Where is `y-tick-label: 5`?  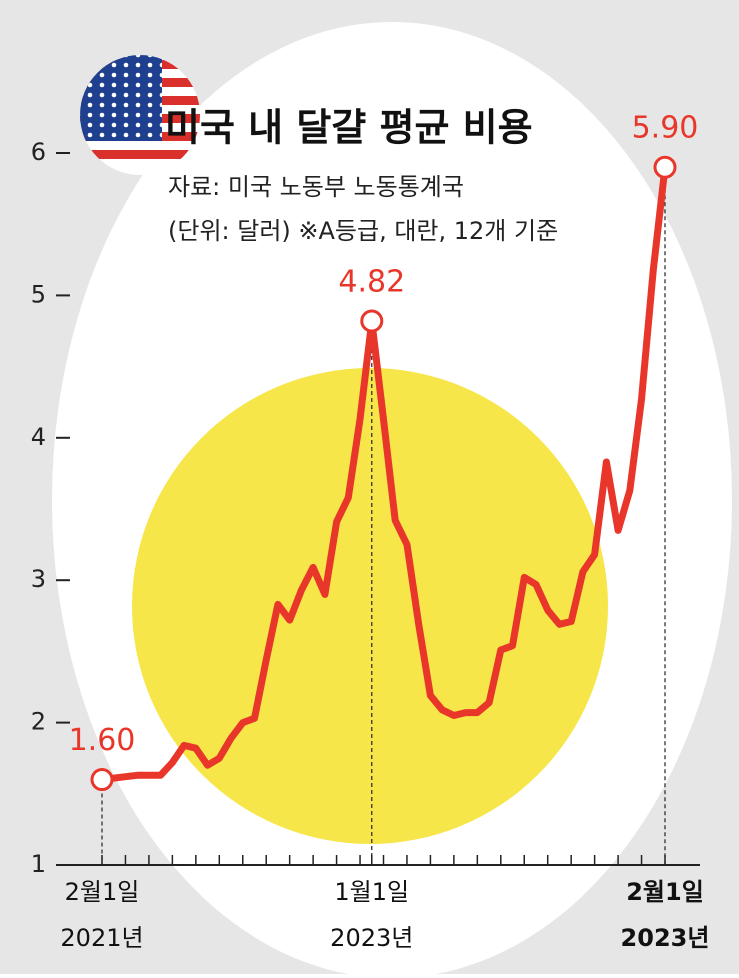 y-tick-label: 5 is located at coordinates (38, 294).